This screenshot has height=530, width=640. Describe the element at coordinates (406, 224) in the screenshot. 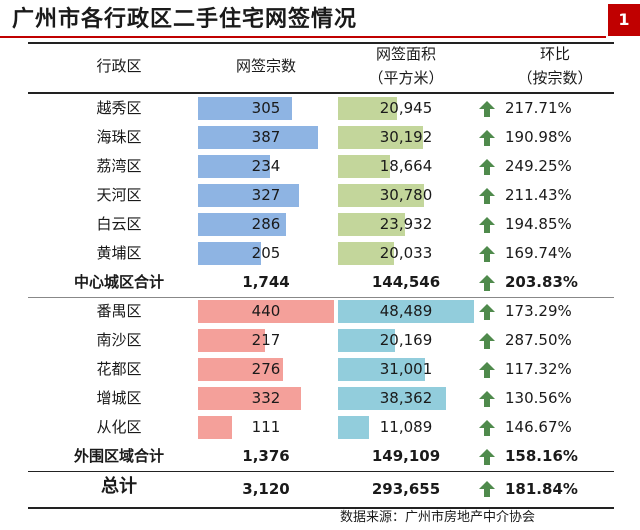

I see `deal-area-value: 23,932` at that location.